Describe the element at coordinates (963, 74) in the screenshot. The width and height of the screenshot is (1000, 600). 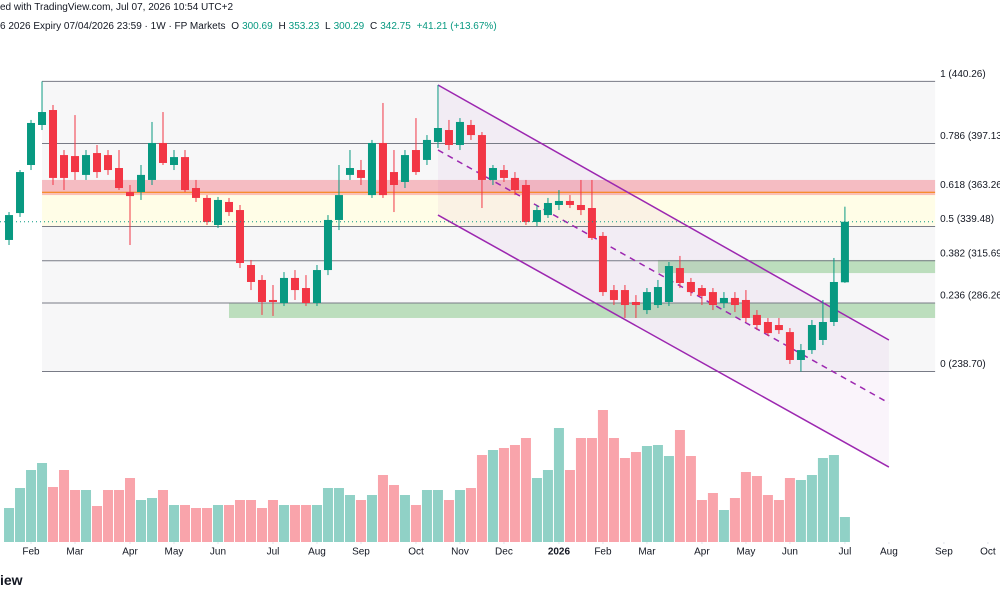
I see `fib-label: 1 (440.26)` at that location.